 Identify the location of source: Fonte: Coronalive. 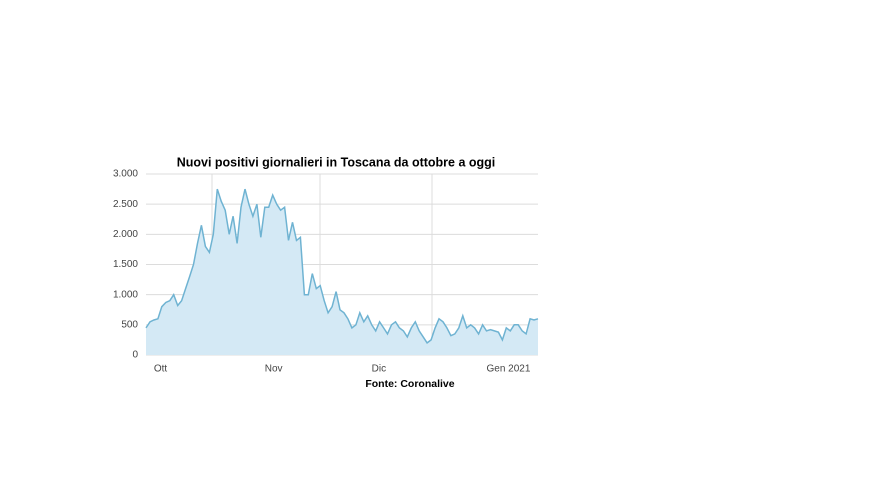
(409, 384).